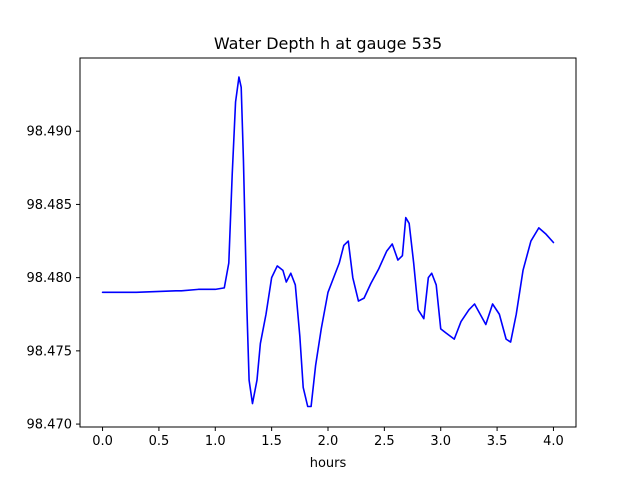 This screenshot has width=640, height=480. Describe the element at coordinates (50, 425) in the screenshot. I see `y-tick-label: 98.470` at that location.